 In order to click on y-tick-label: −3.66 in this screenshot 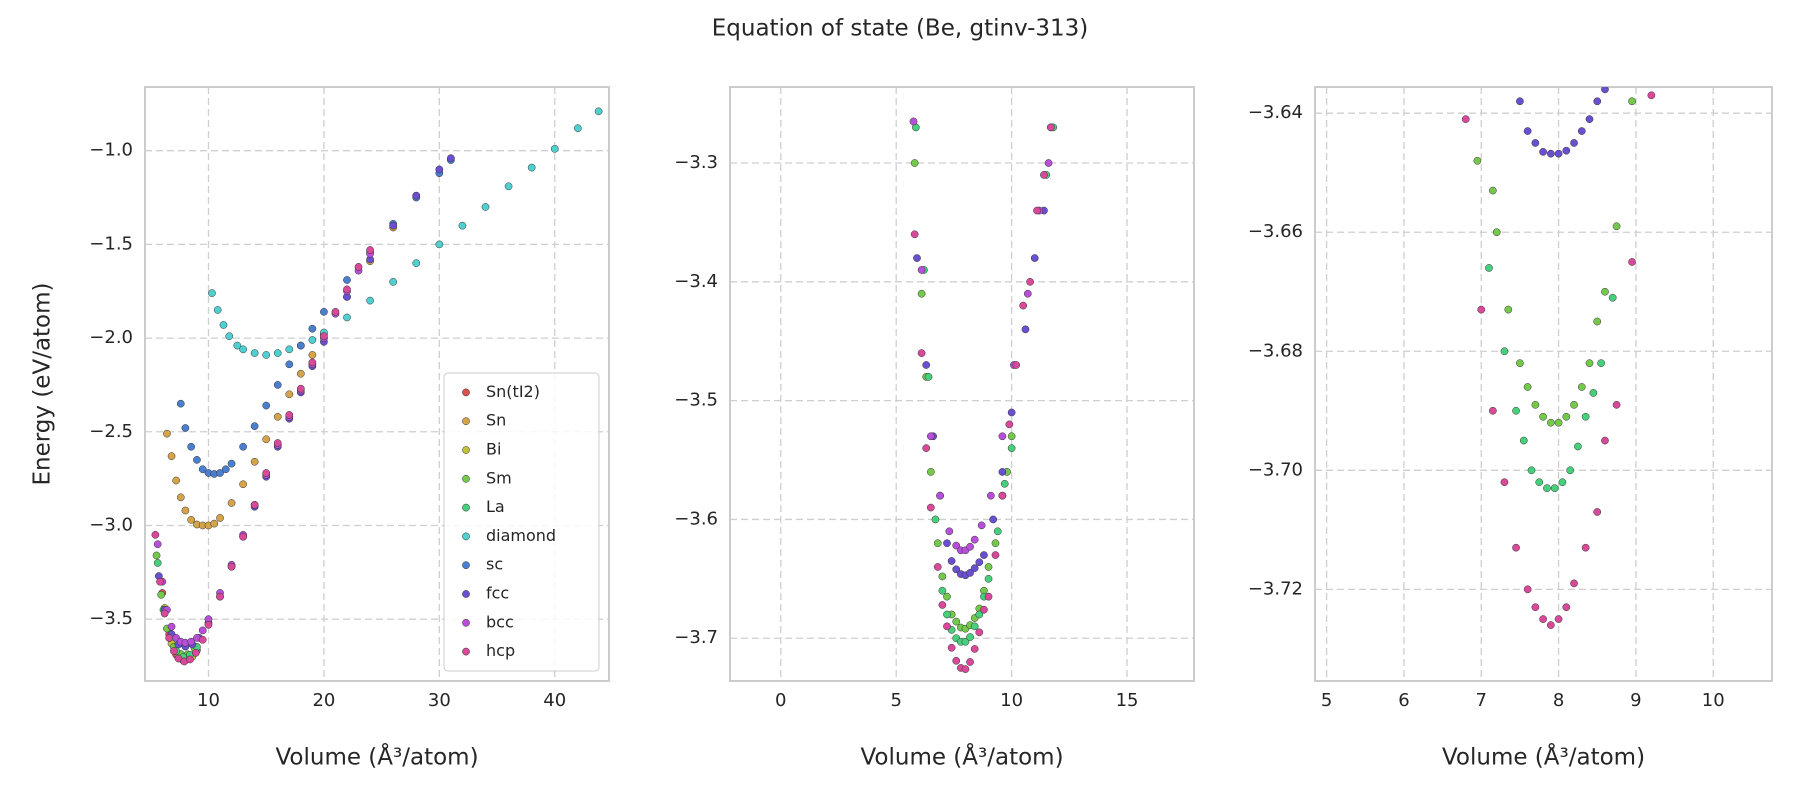, I will do `click(1275, 231)`.